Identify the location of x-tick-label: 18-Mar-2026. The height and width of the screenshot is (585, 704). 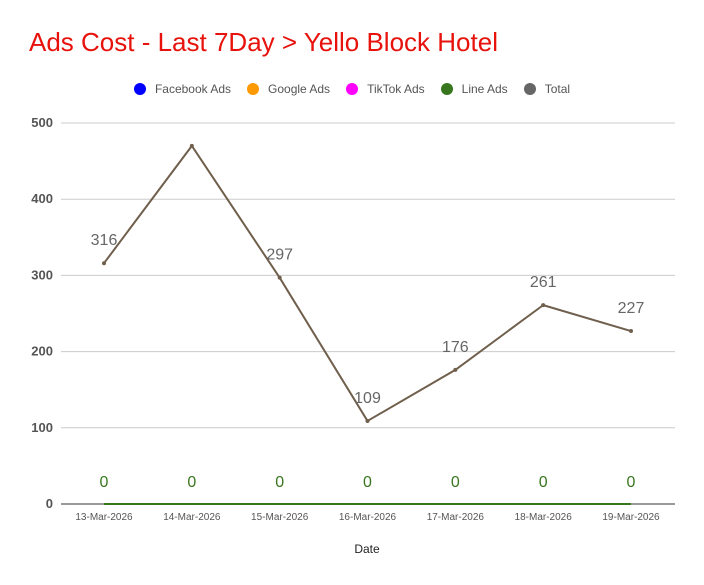
(544, 517).